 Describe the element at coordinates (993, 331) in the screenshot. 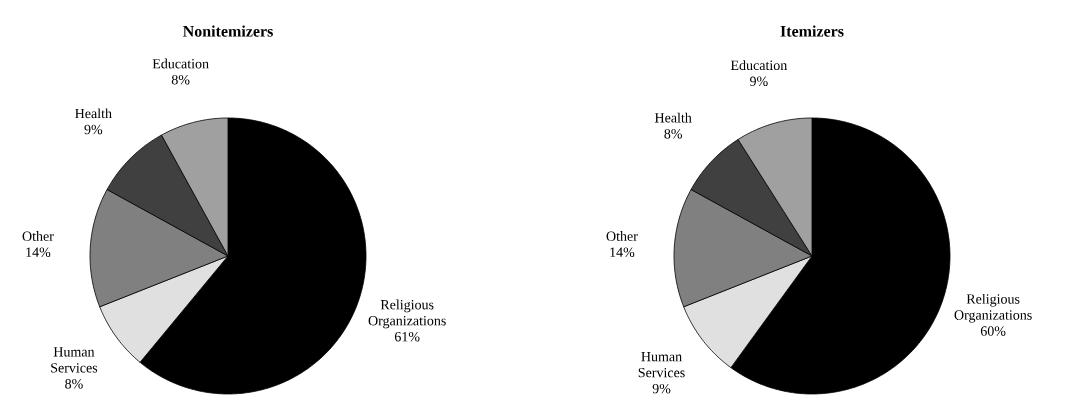

I see `data-label: 60%` at that location.